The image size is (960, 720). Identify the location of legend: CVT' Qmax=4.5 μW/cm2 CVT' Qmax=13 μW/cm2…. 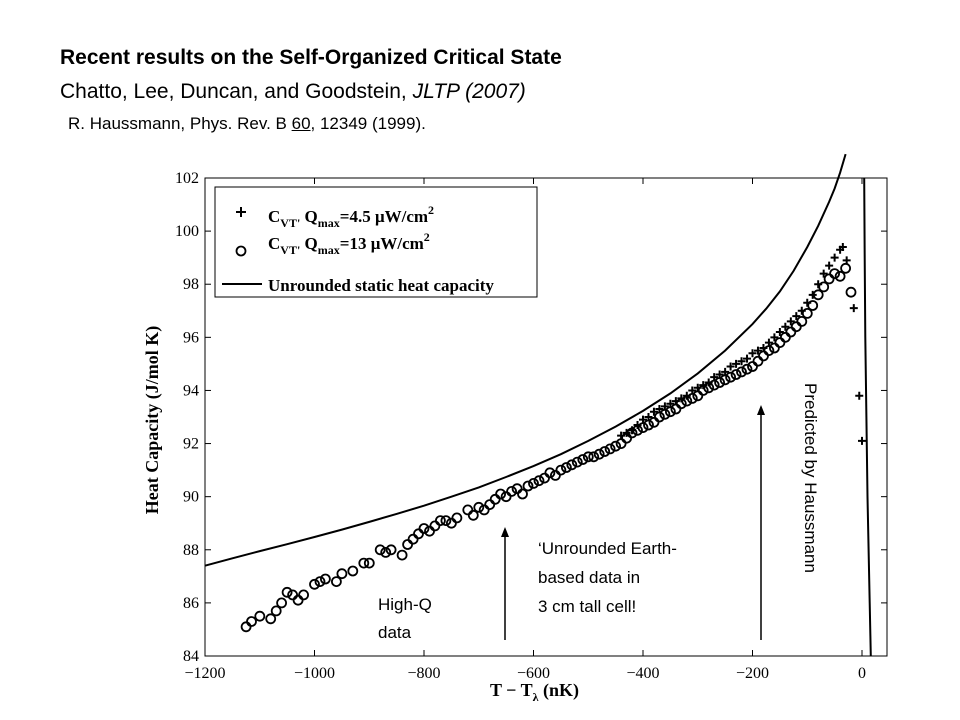
(376, 242).